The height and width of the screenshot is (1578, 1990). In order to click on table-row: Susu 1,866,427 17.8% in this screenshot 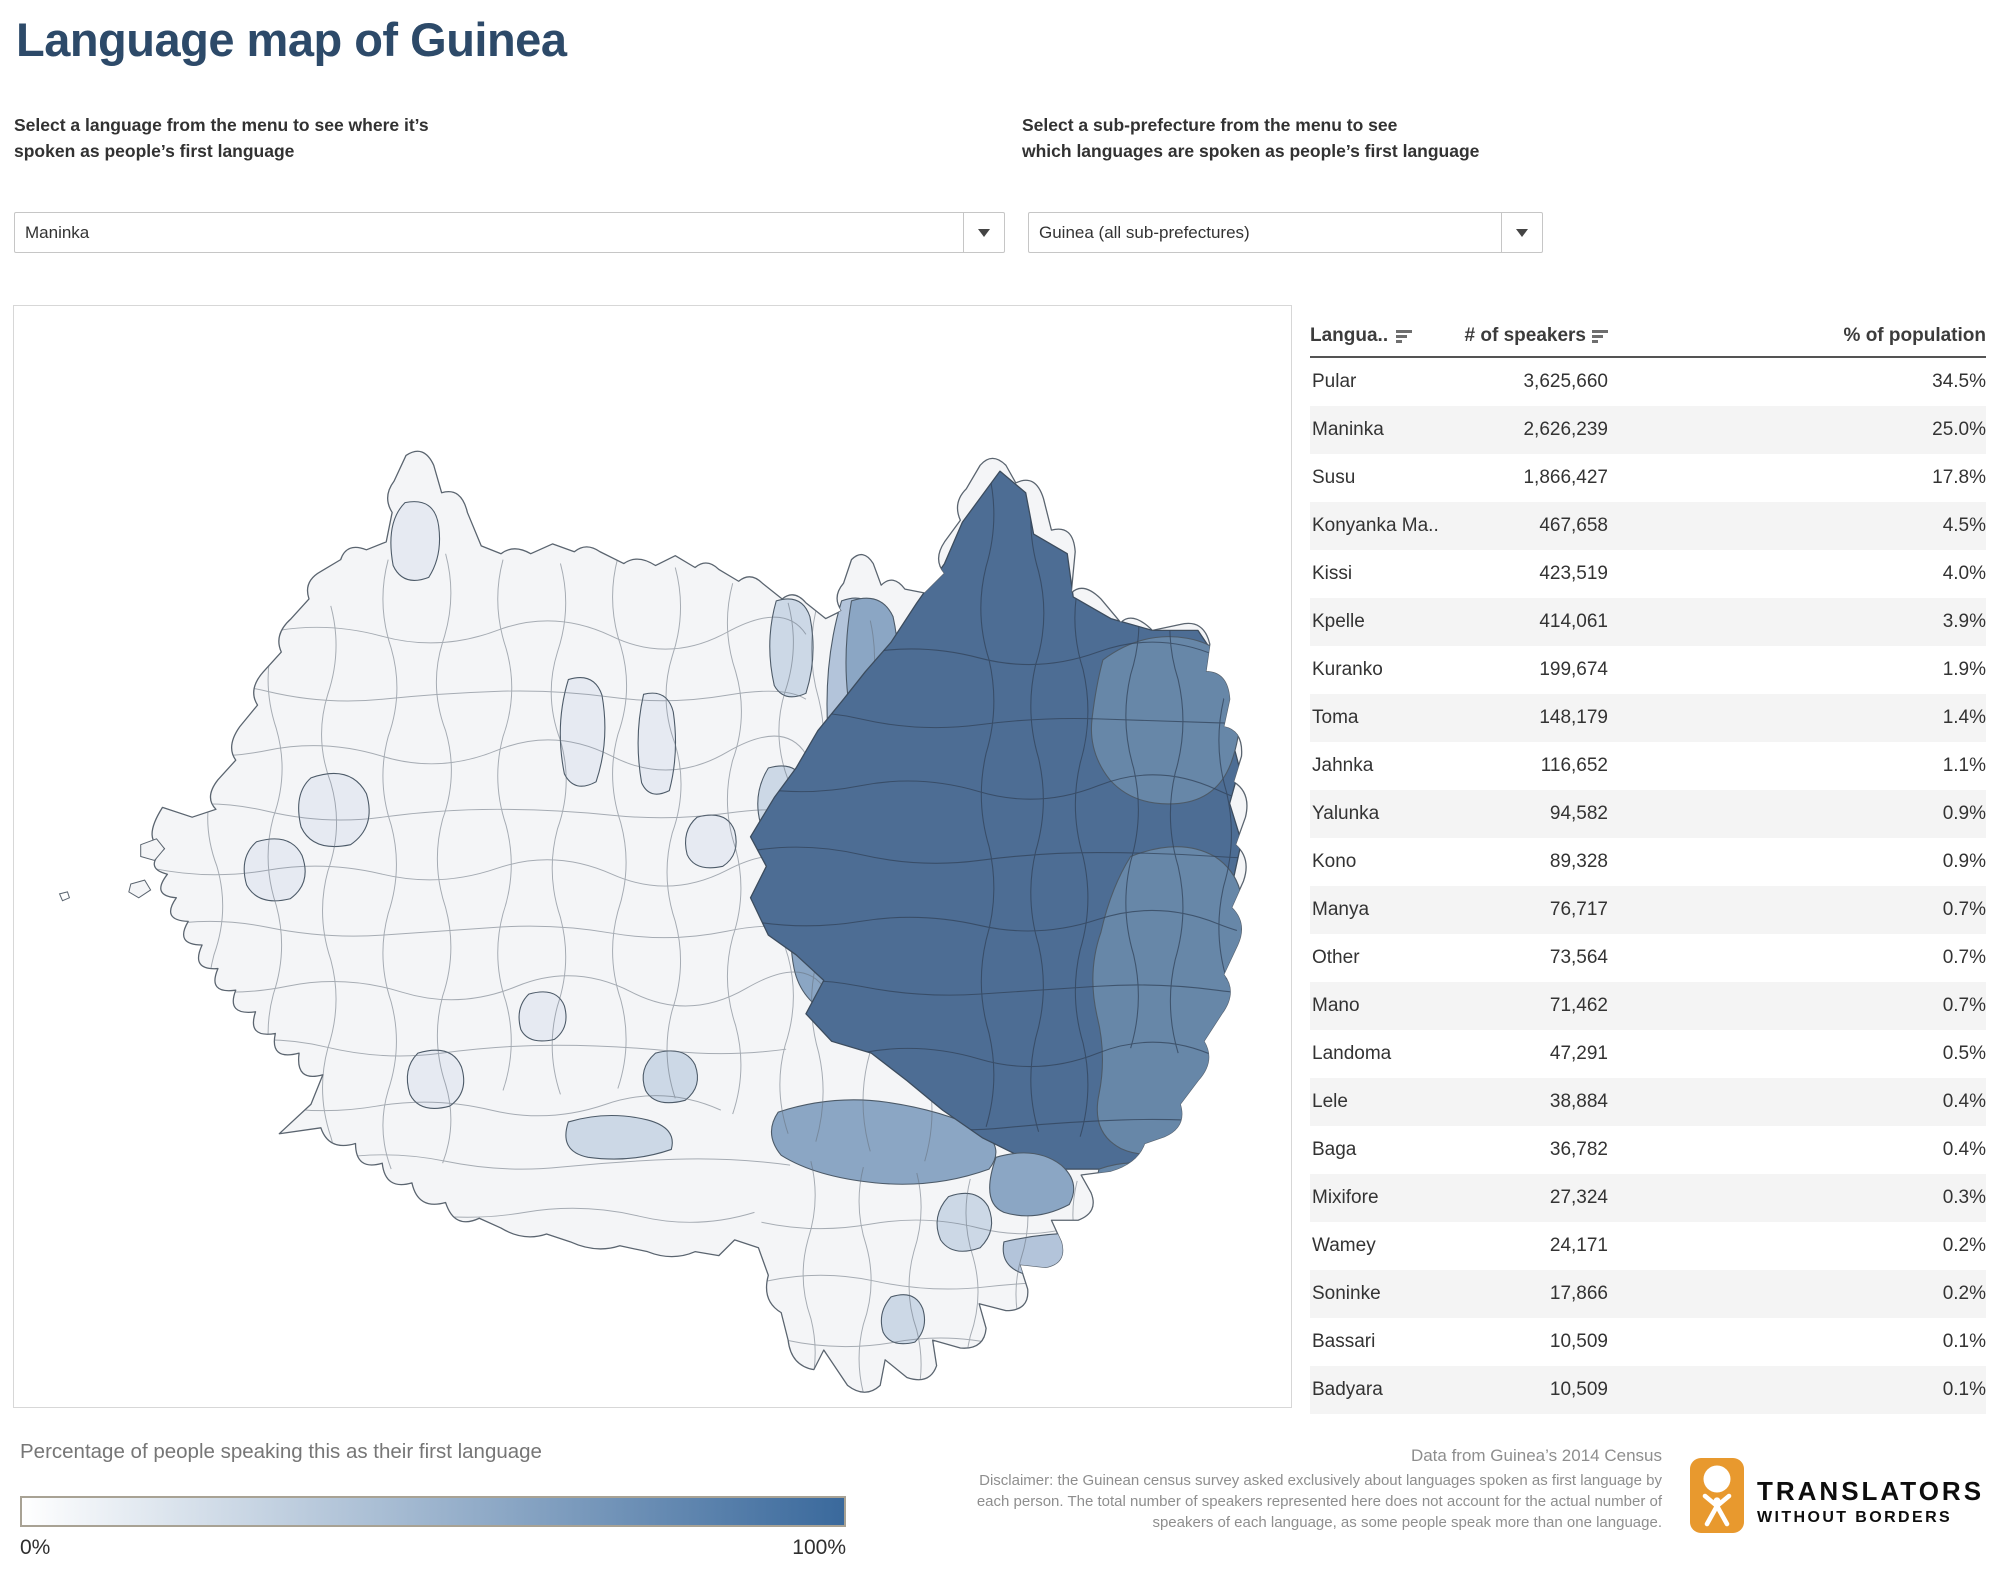, I will do `click(1648, 478)`.